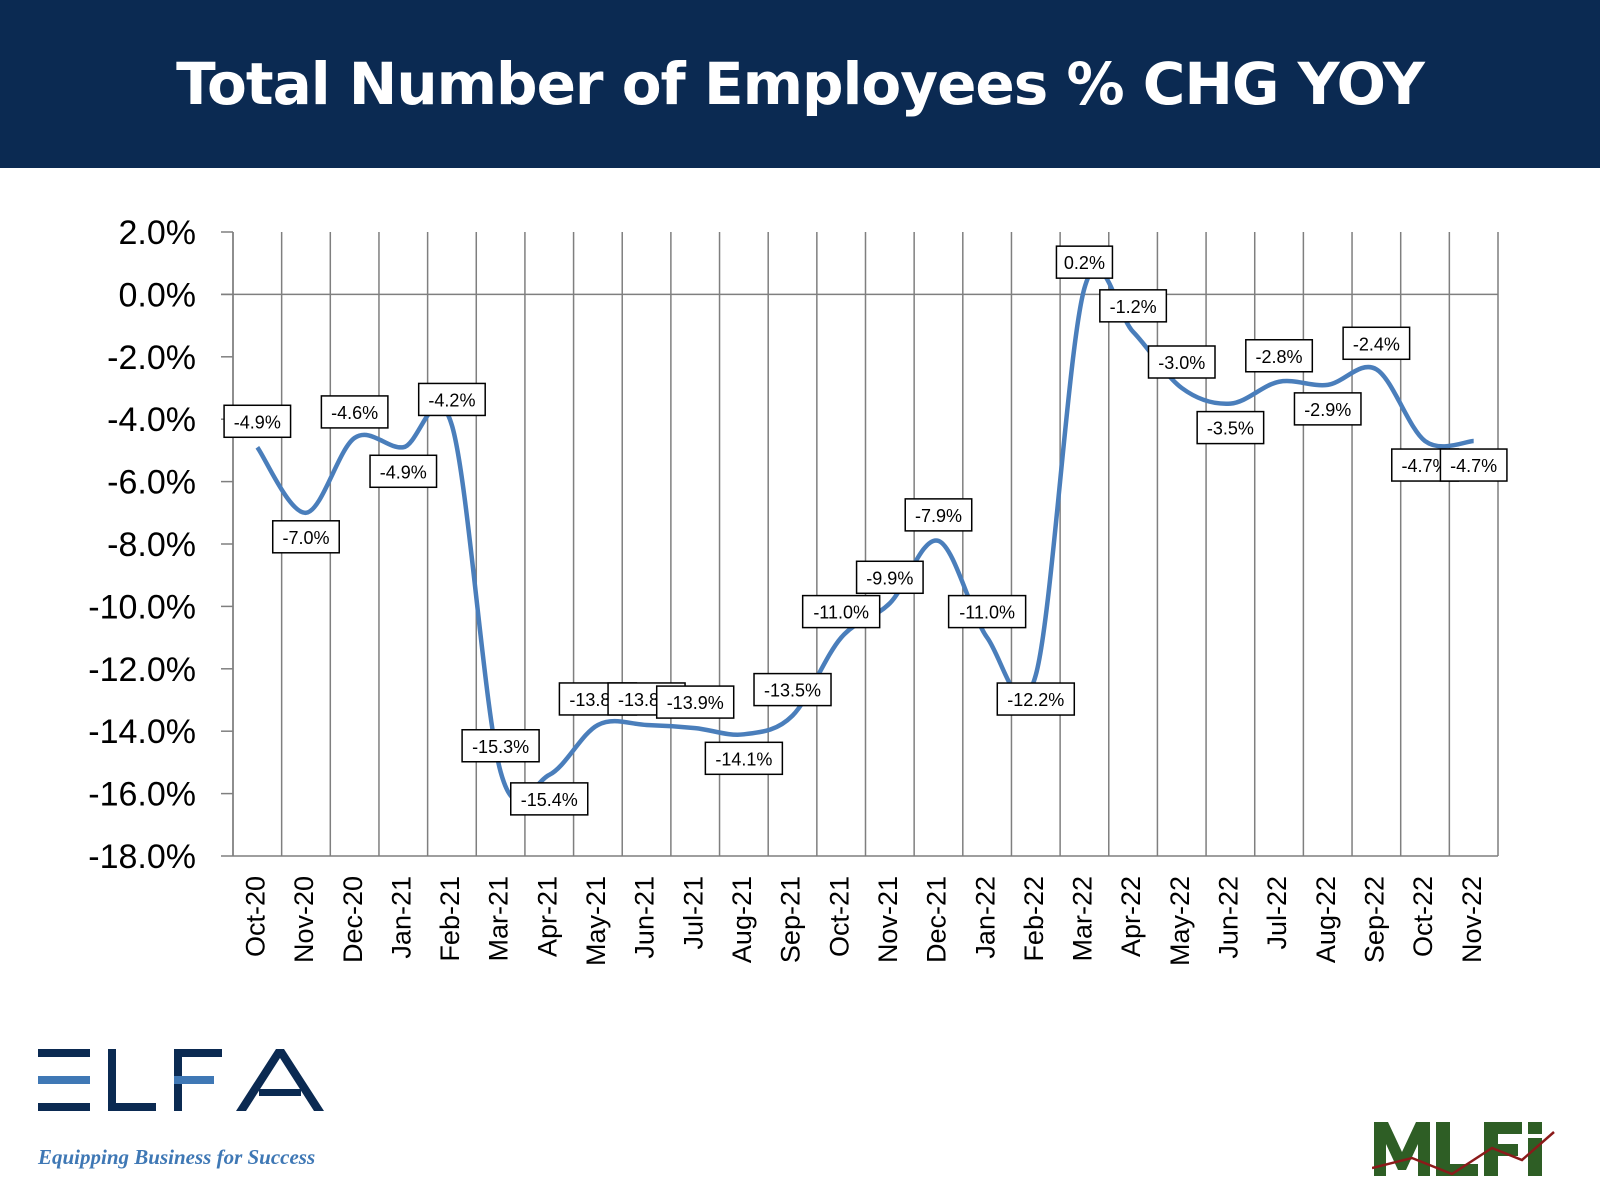  Describe the element at coordinates (1083, 919) in the screenshot. I see `x-tick-label: Mar-22` at that location.